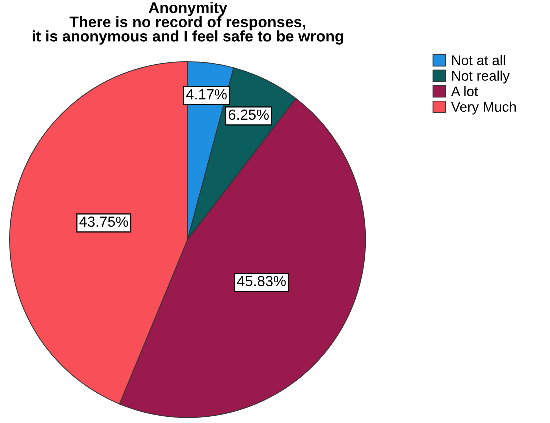 The image size is (550, 423). I want to click on data-label: 6.25%, so click(248, 115).